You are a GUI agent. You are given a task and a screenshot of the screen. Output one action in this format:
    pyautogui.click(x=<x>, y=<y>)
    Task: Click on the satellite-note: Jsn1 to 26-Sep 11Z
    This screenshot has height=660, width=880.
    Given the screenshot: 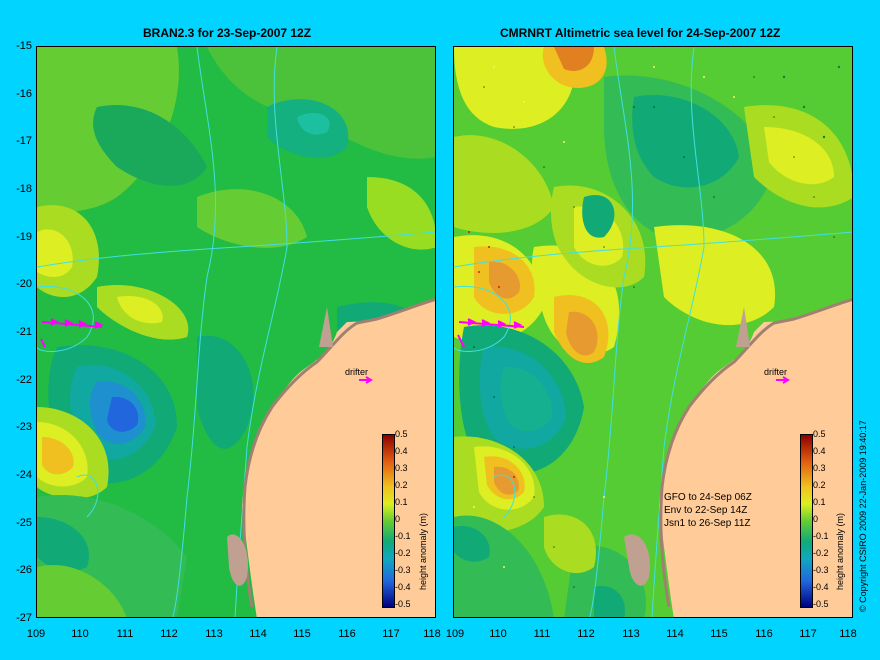 What is the action you would take?
    pyautogui.click(x=707, y=523)
    